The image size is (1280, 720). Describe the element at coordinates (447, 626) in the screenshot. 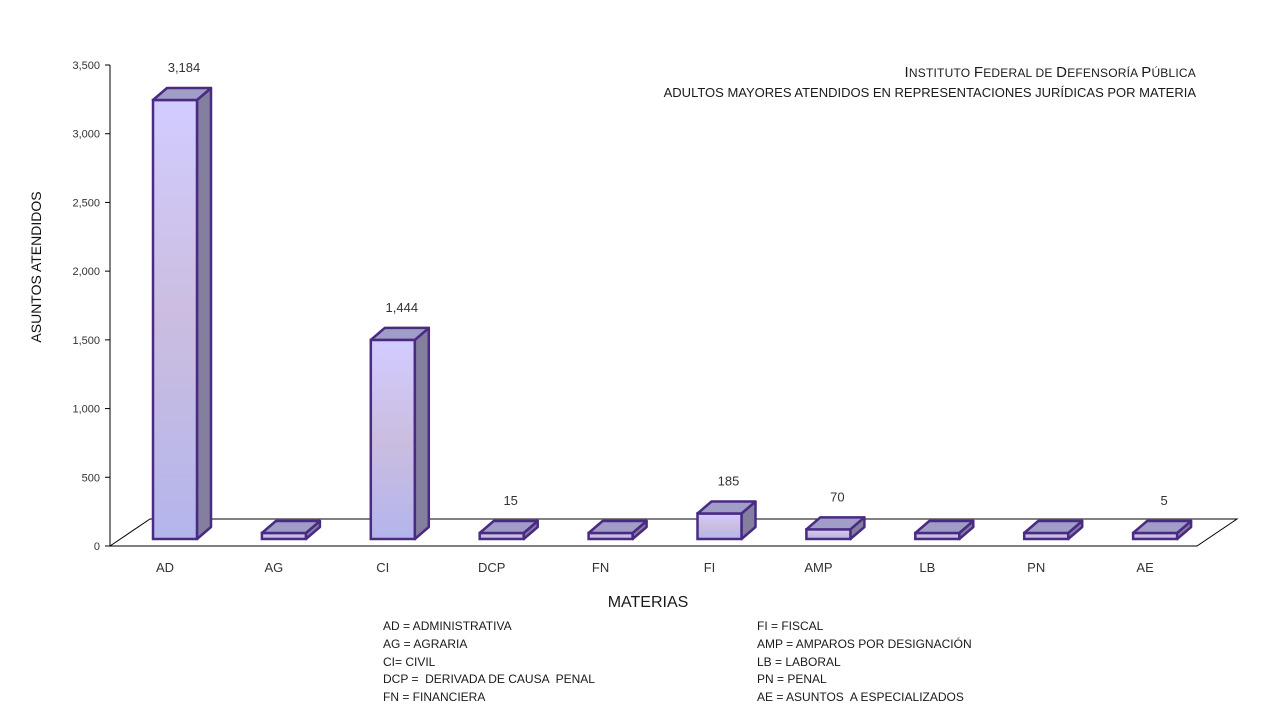

I see `legend-item: AD = ADMINISTRATIVA` at that location.